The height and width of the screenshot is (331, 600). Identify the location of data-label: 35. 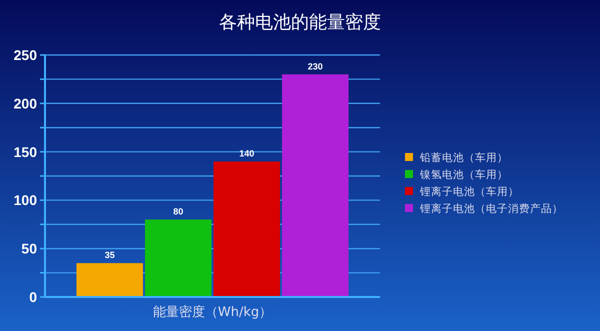
(109, 255).